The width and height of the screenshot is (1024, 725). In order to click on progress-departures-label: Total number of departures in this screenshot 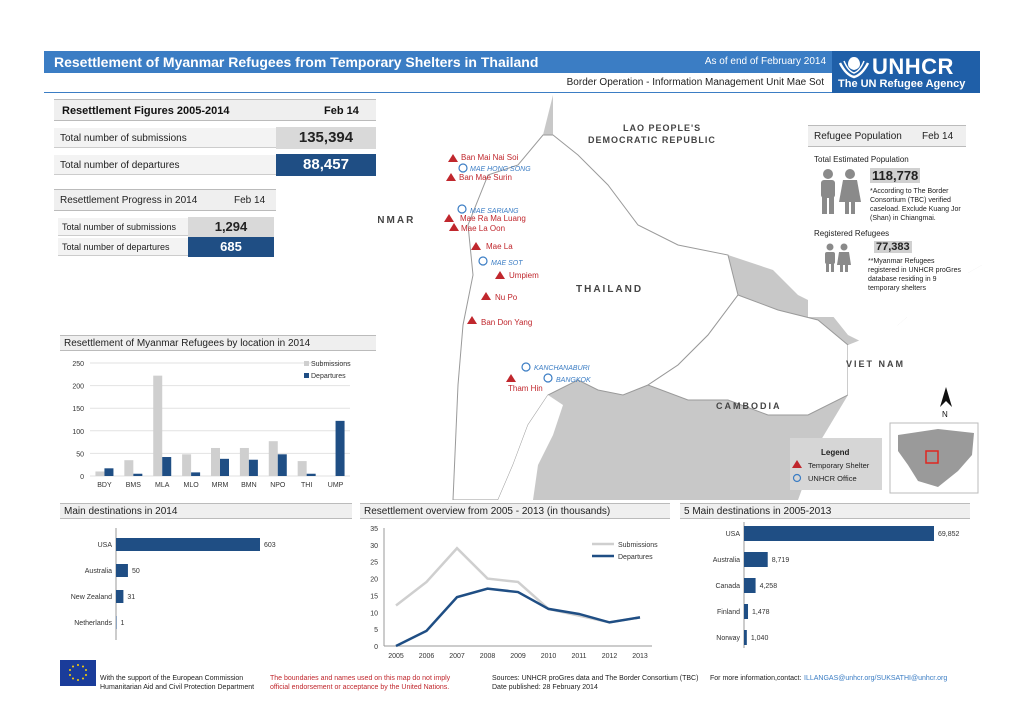, I will do `click(116, 247)`.